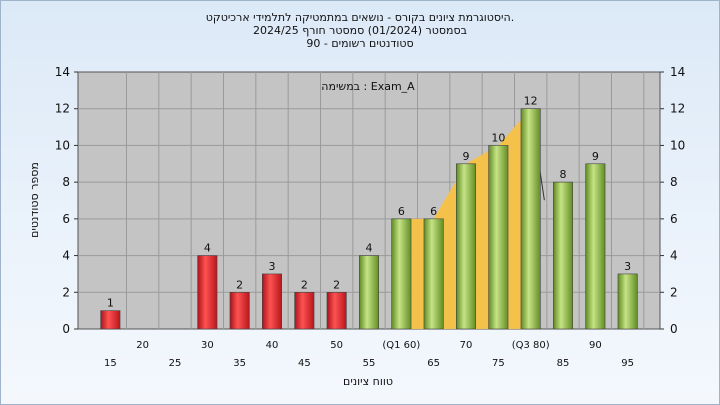  I want to click on y-axis-label: מספר סטודנטים, so click(34, 200).